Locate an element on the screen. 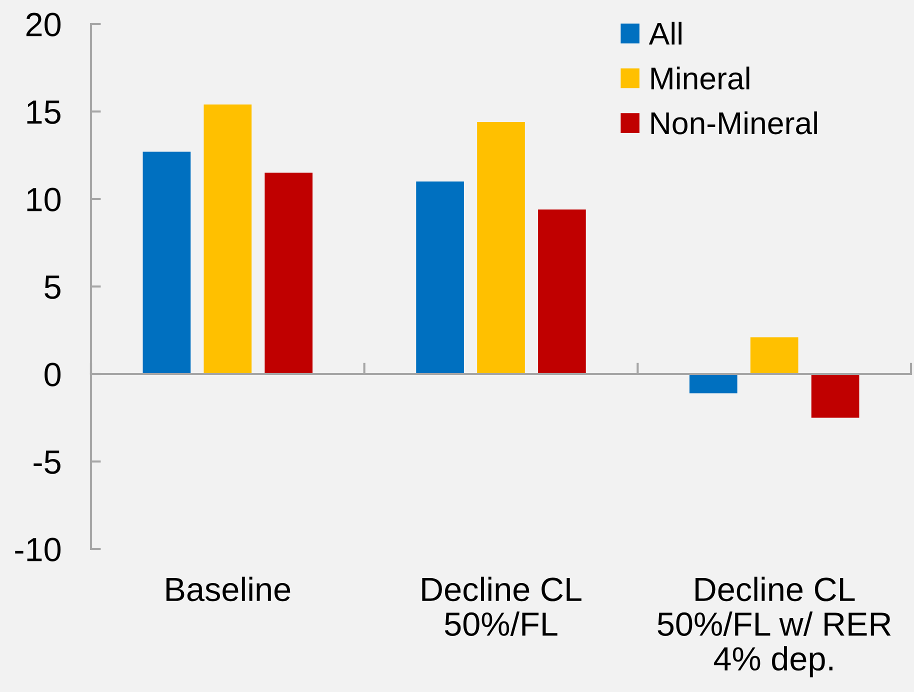 This screenshot has height=692, width=914. y-tick-label: 0 is located at coordinates (52, 374).